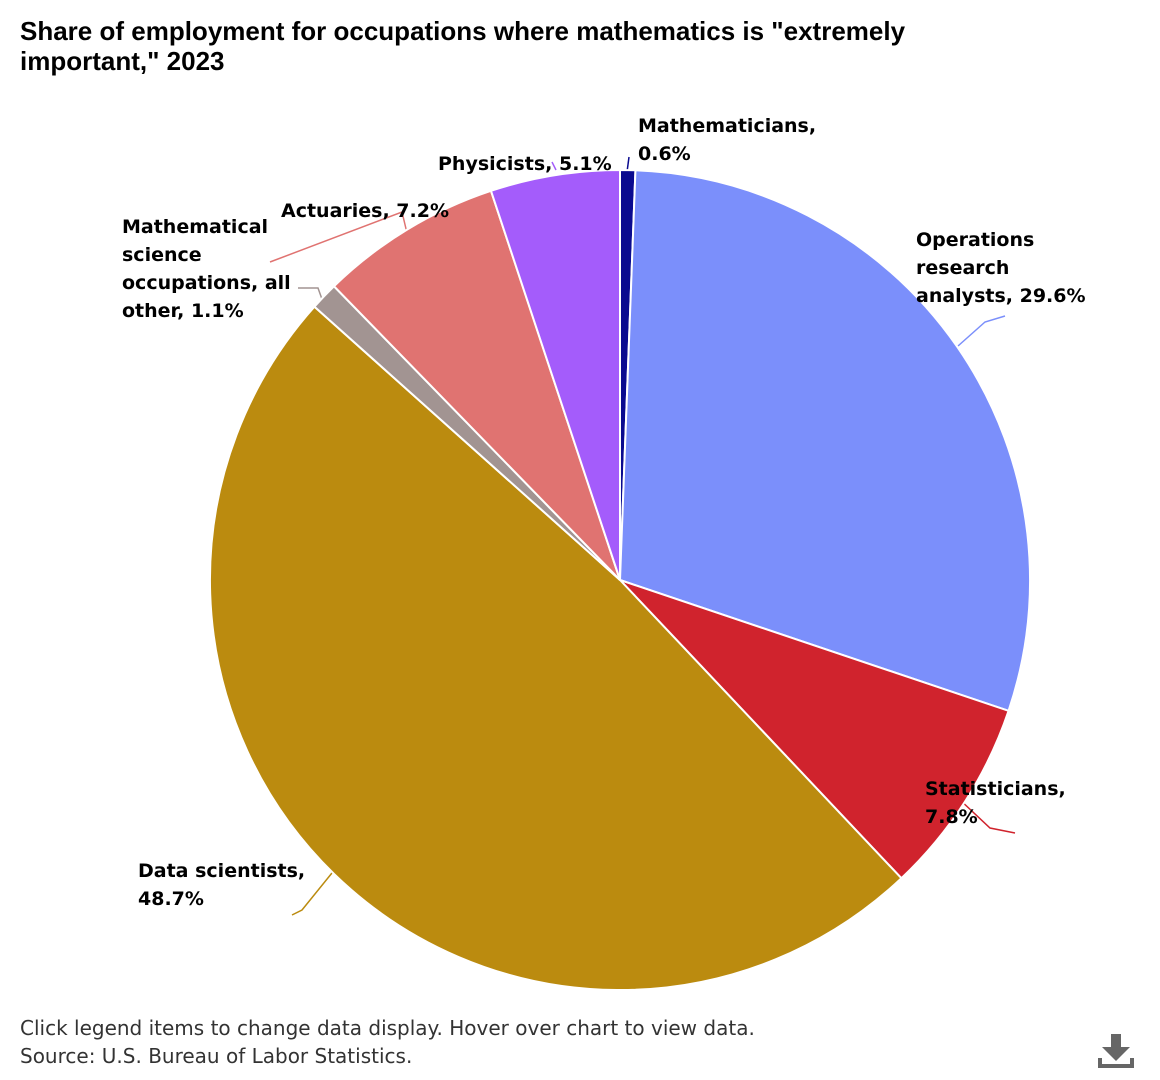  Describe the element at coordinates (365, 211) in the screenshot. I see `data-label: Actuaries, 7.2%` at that location.